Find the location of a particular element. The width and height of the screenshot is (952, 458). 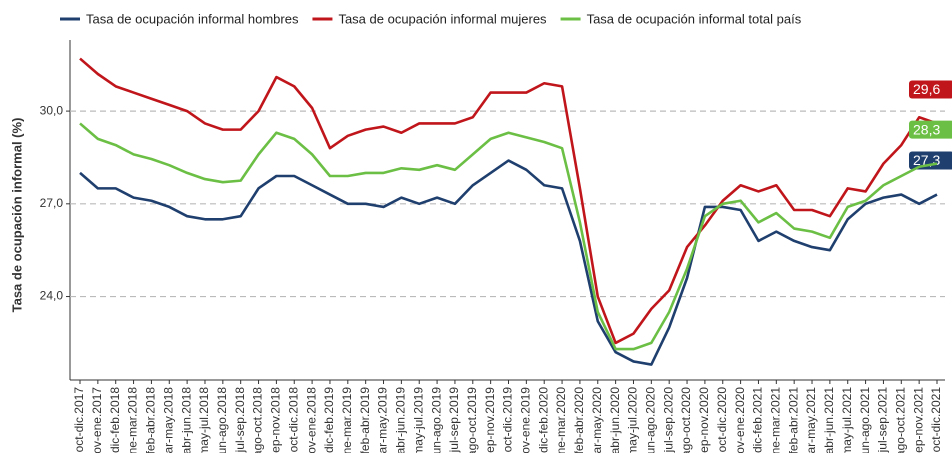

x-tick-label: jun-ago.2020 is located at coordinates (651, 420).